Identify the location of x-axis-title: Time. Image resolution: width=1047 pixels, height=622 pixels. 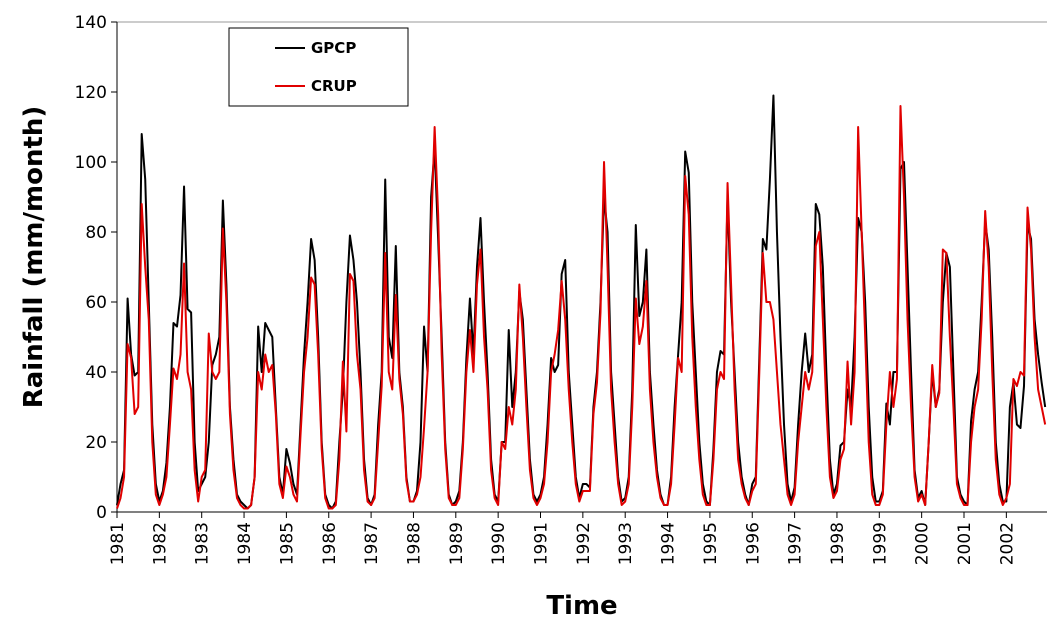
(581, 606).